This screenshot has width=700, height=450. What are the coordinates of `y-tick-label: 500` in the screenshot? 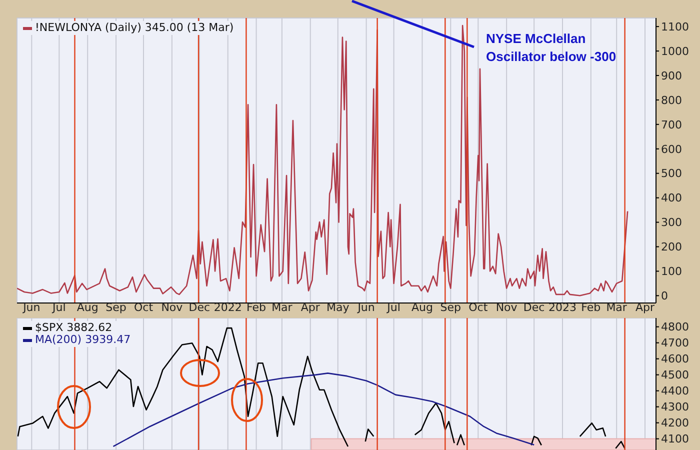 It's located at (671, 173).